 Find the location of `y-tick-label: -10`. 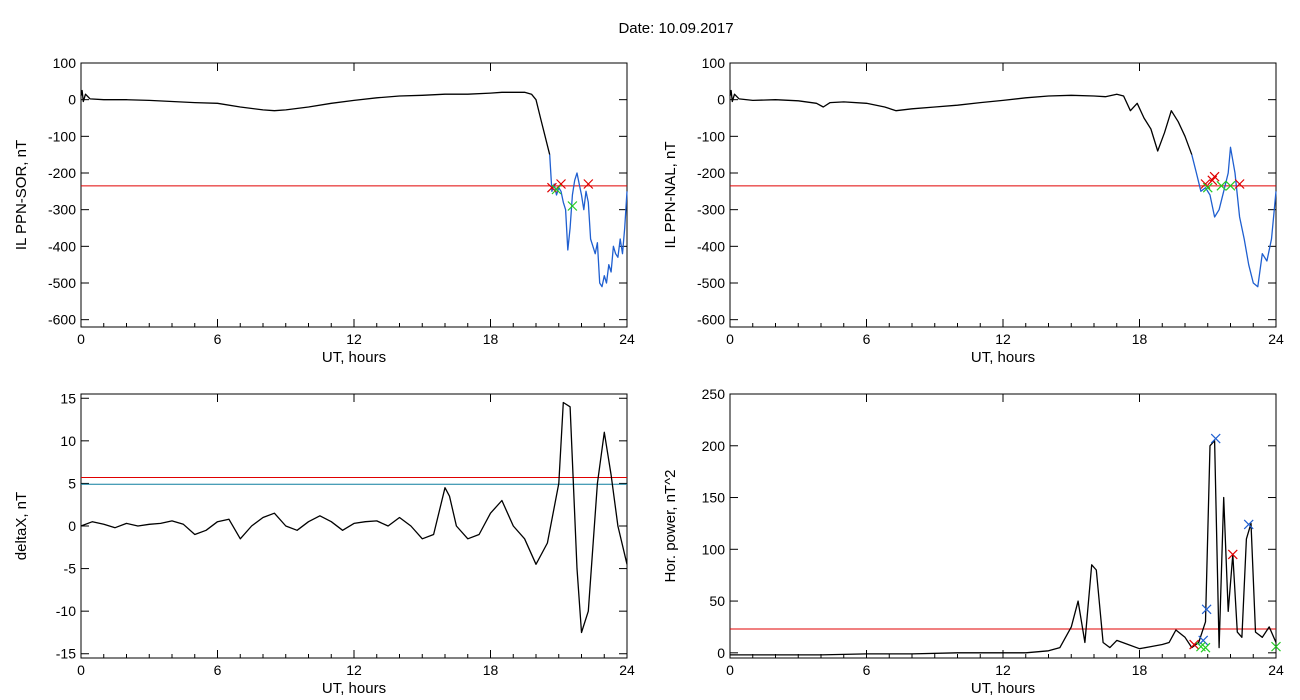

y-tick-label: -10 is located at coordinates (66, 611).